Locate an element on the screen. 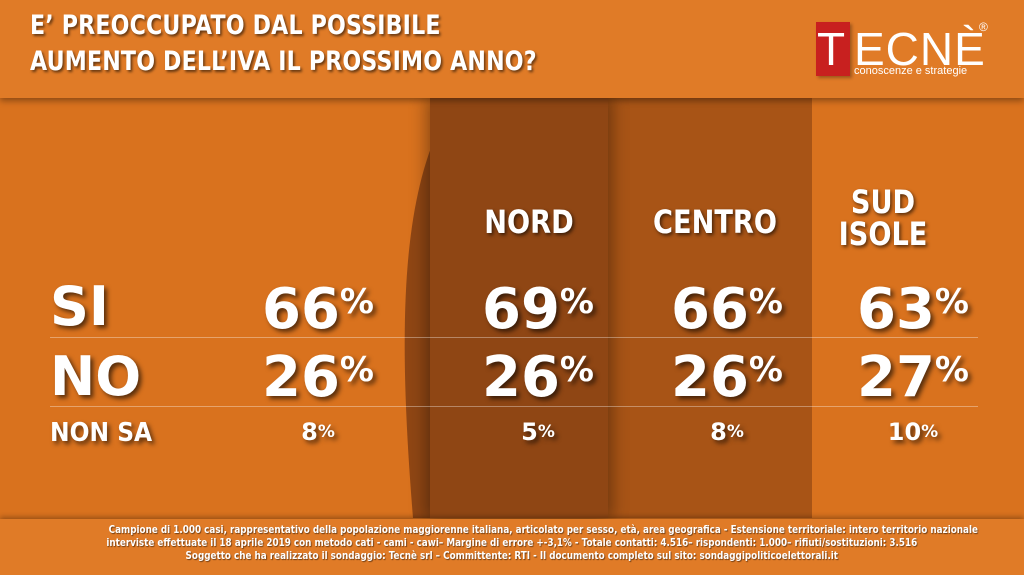 The height and width of the screenshot is (575, 1024). value-si-sud-isole: 63% is located at coordinates (913, 310).